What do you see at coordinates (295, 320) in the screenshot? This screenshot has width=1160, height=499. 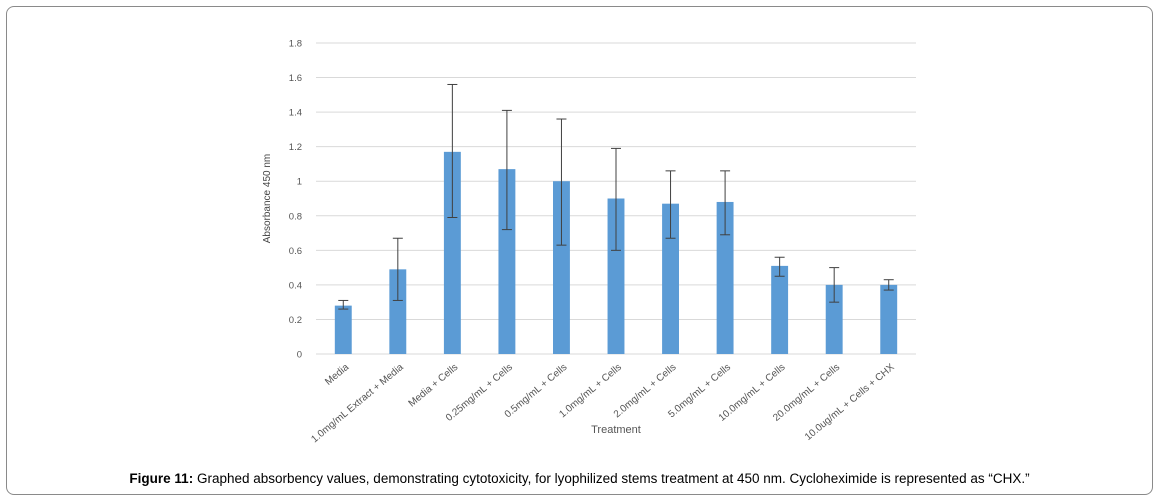 I see `y-tick-label: 0.2` at bounding box center [295, 320].